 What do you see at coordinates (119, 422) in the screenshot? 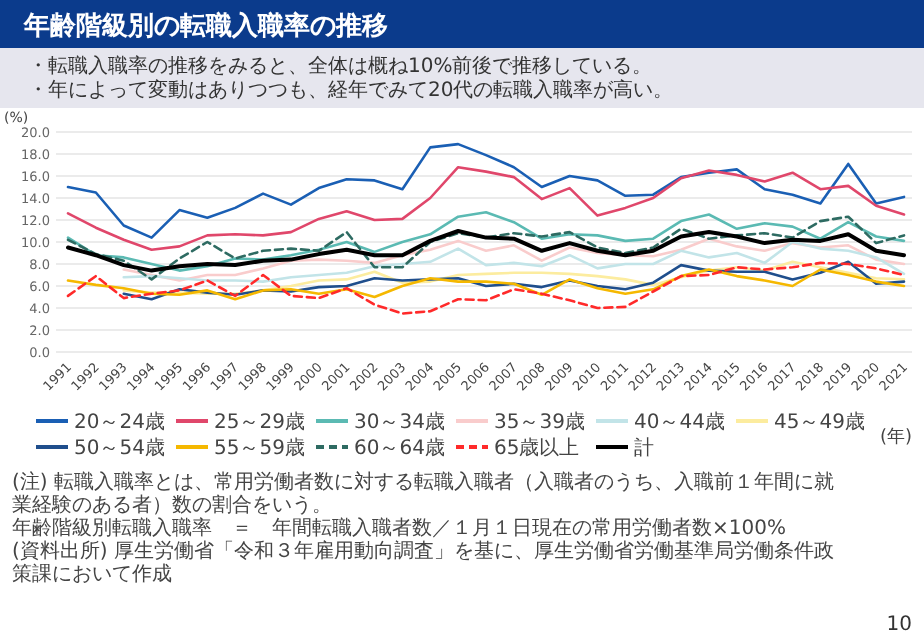
I see `legend-label: 20～24歳` at bounding box center [119, 422].